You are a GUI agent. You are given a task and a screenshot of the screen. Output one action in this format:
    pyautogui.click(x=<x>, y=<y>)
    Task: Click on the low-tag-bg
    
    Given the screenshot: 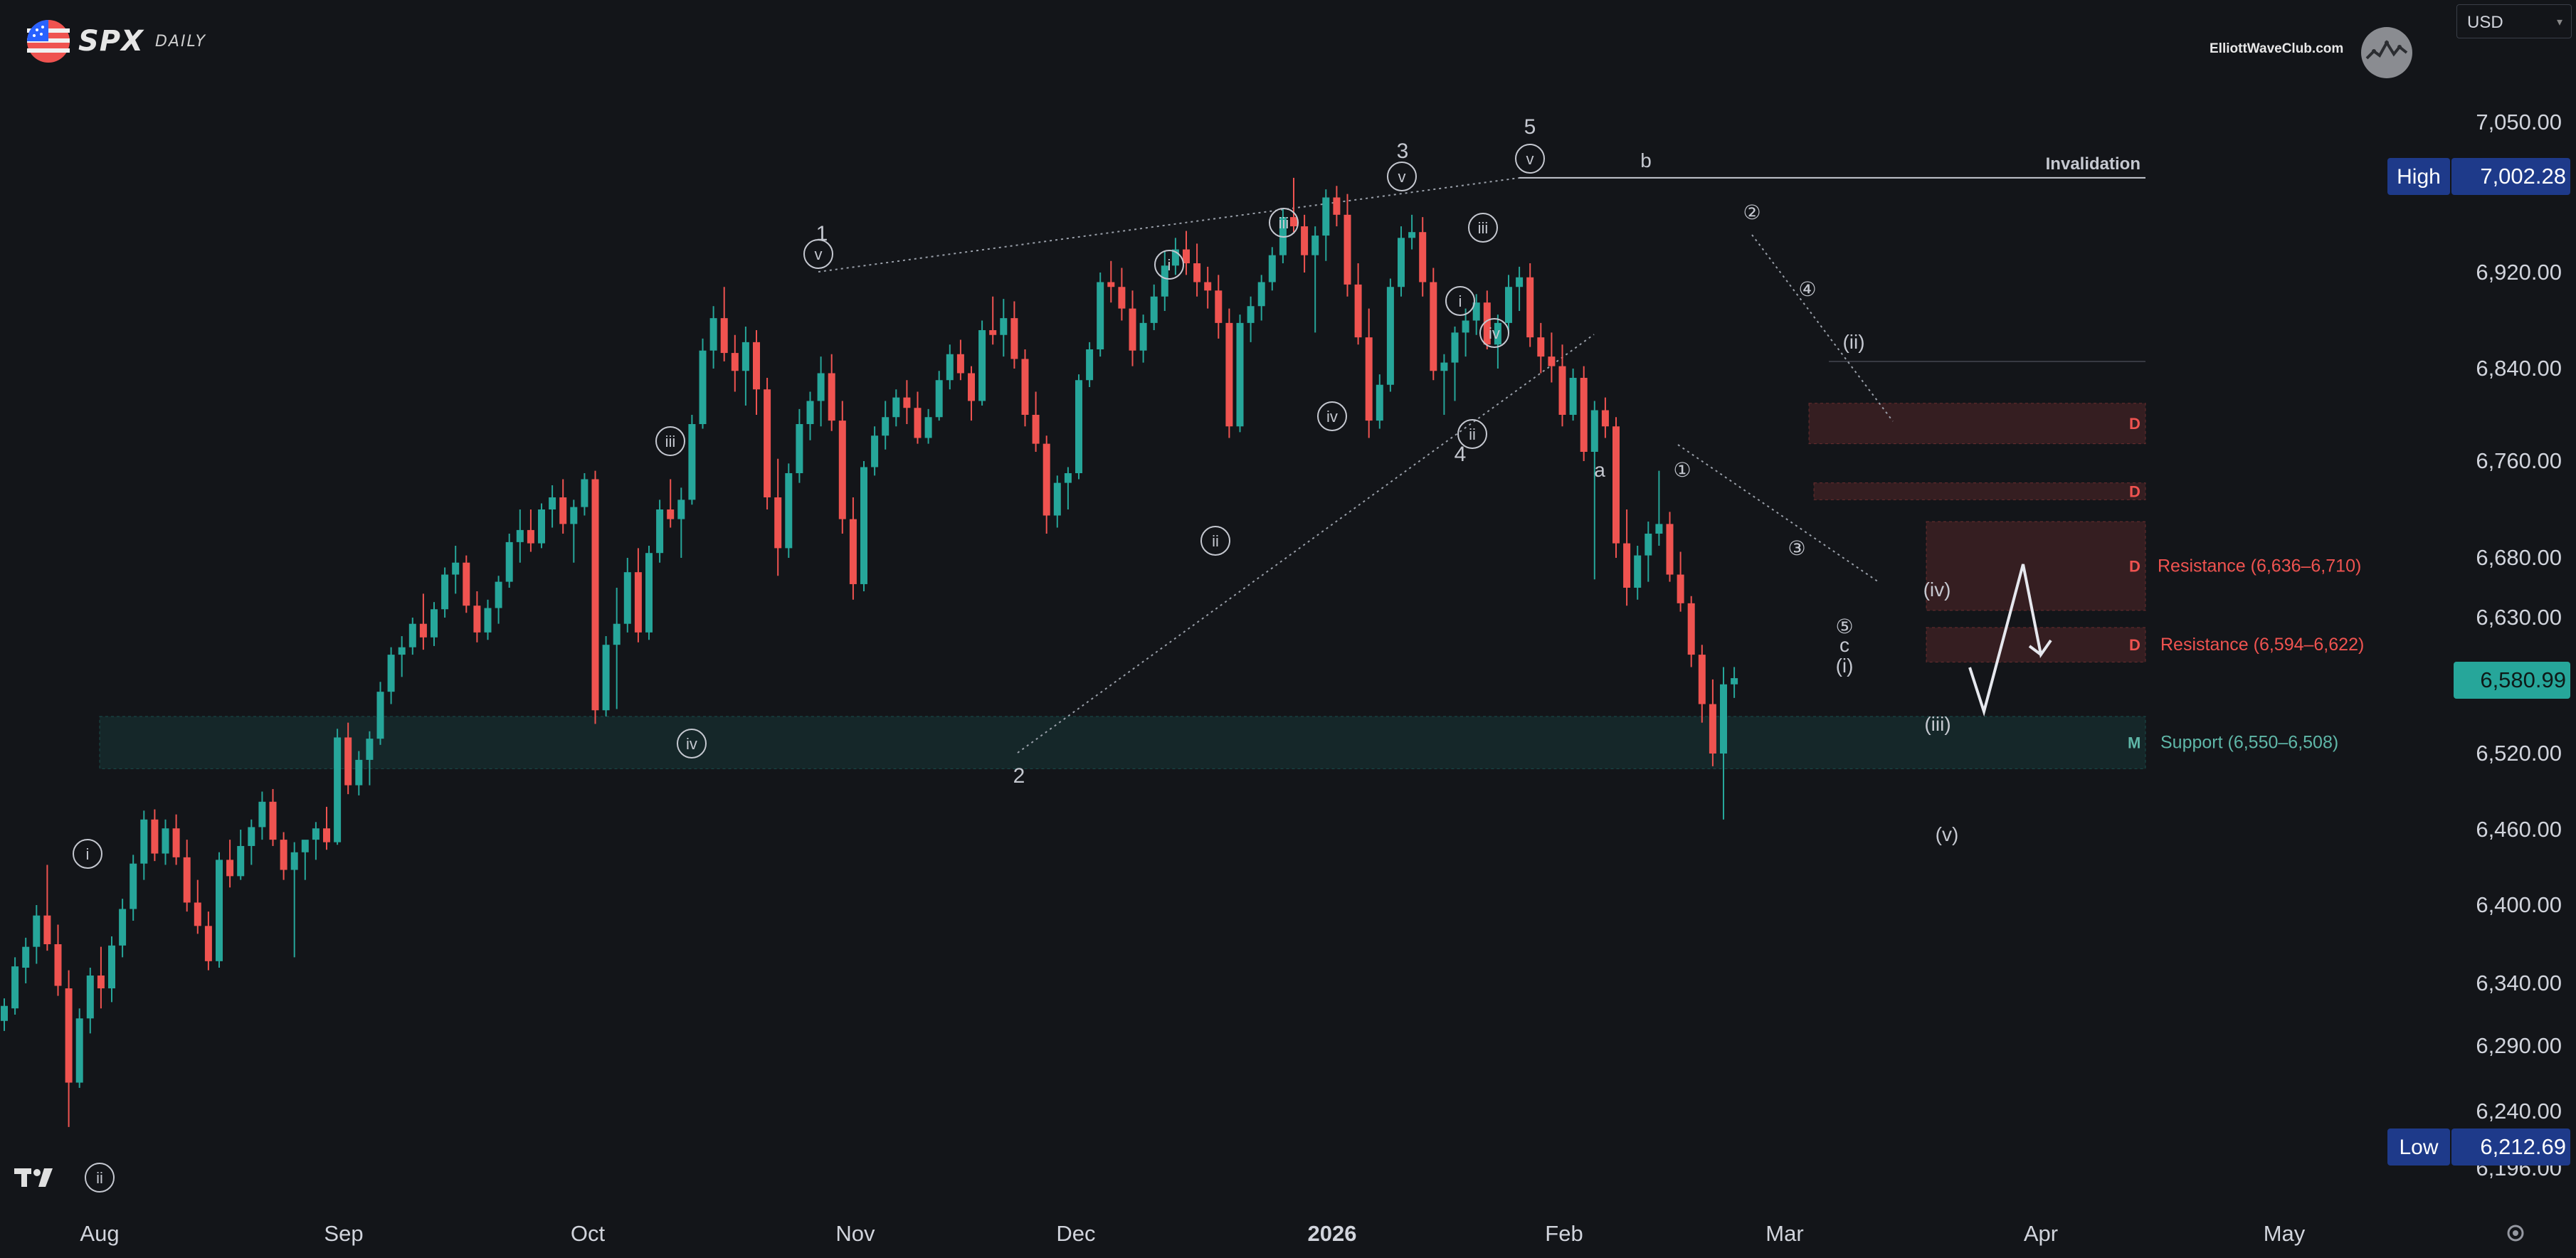 What is the action you would take?
    pyautogui.click(x=2418, y=1147)
    